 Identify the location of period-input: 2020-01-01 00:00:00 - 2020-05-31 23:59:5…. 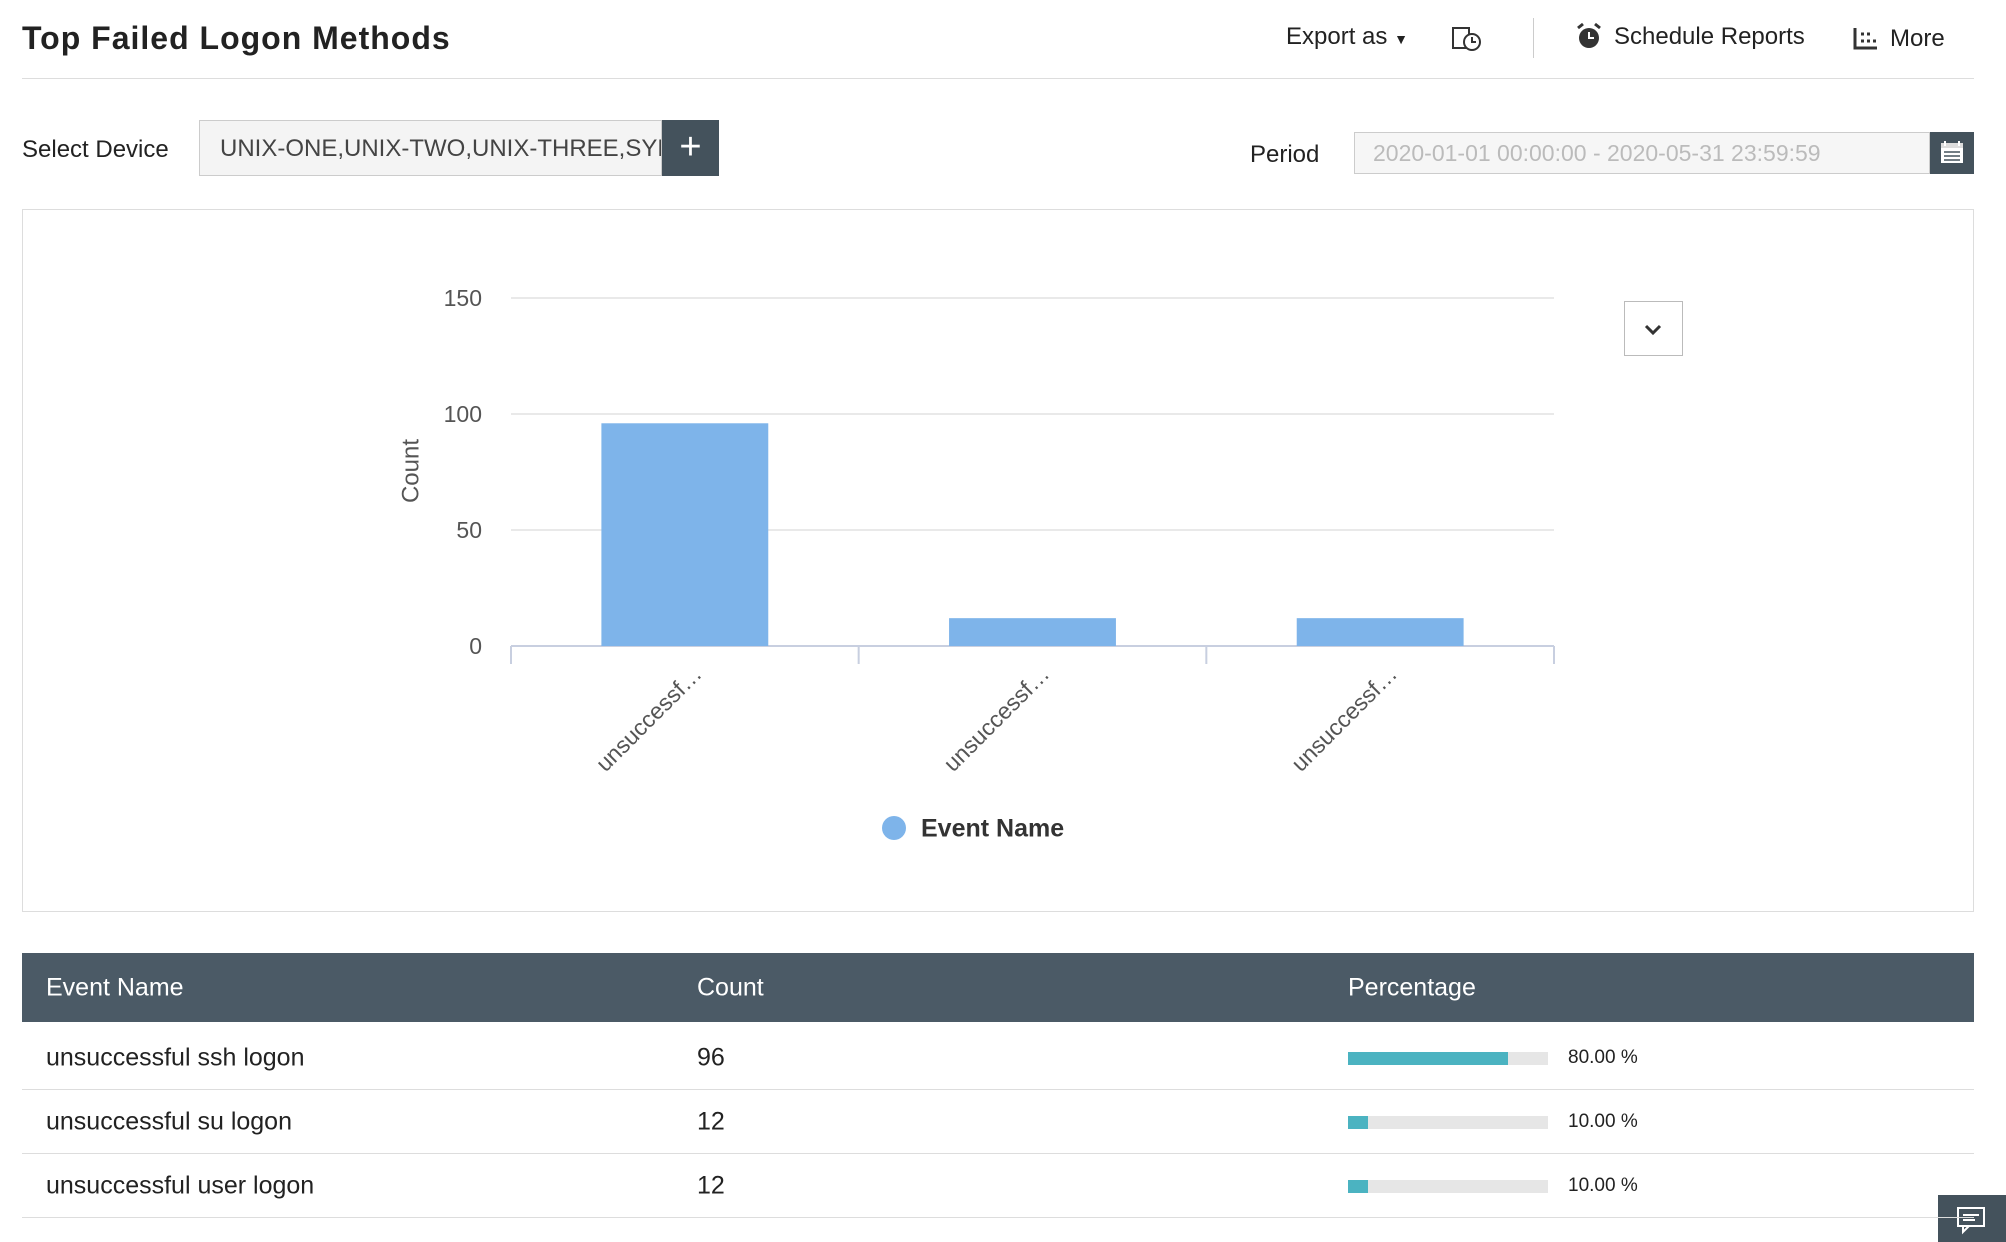
(1642, 153).